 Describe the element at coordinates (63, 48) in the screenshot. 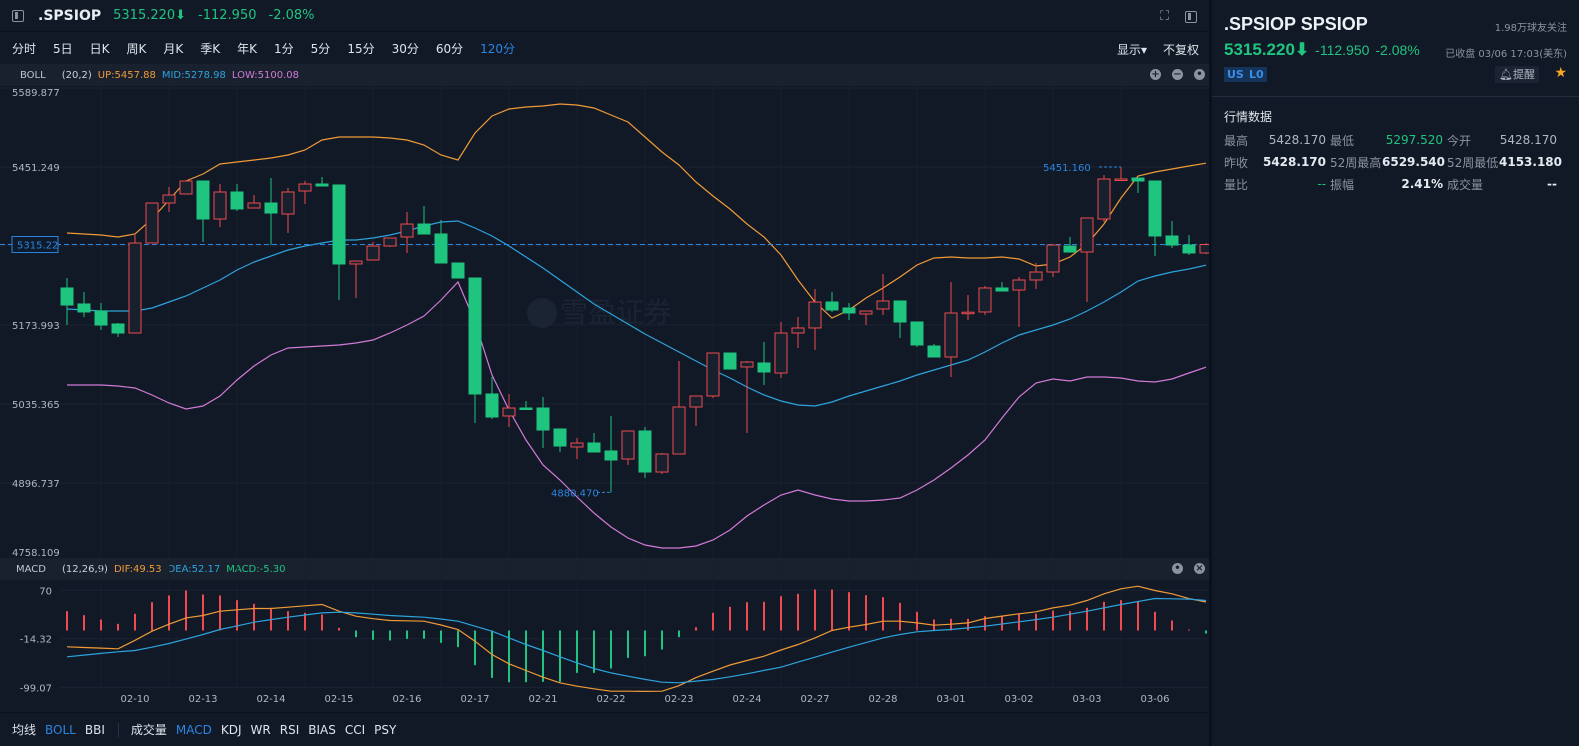

I see `tab-1: 5日` at that location.